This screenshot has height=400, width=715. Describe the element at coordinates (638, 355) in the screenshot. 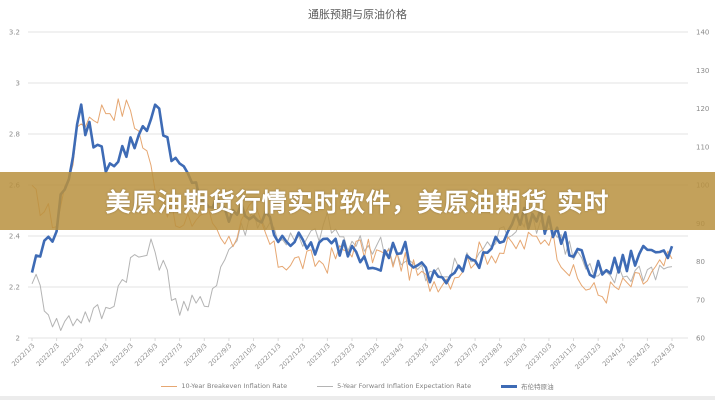

I see `x-axis-tick: 2024/2/3` at that location.